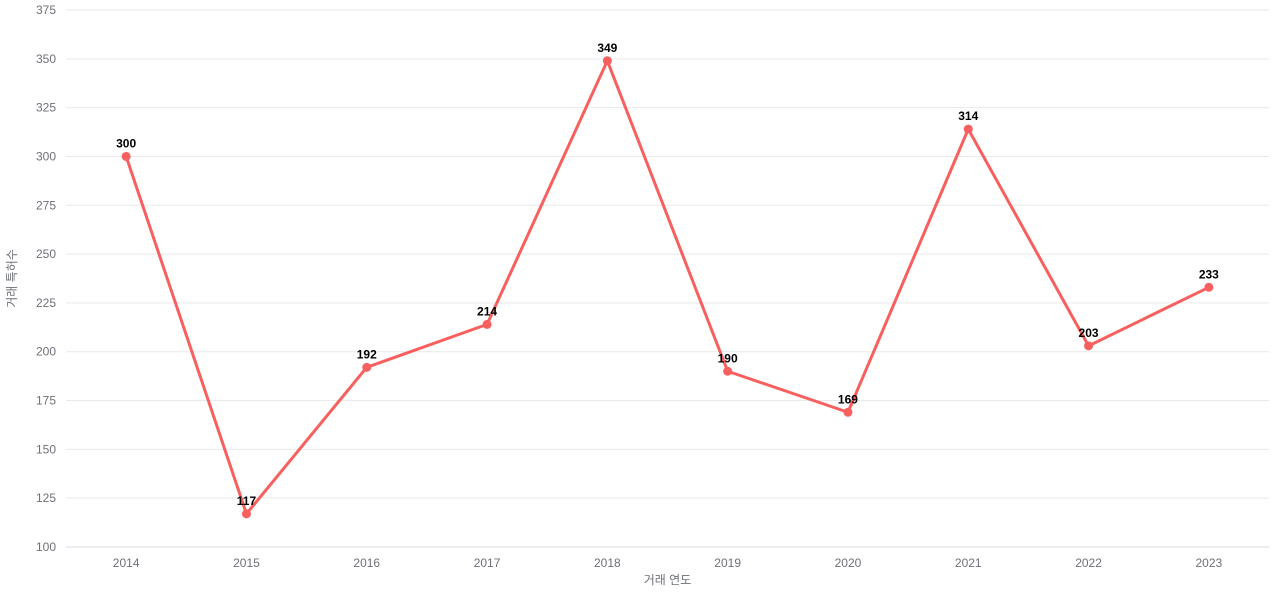 This screenshot has width=1280, height=600. I want to click on x-axis-tick-label: 2015, so click(246, 563).